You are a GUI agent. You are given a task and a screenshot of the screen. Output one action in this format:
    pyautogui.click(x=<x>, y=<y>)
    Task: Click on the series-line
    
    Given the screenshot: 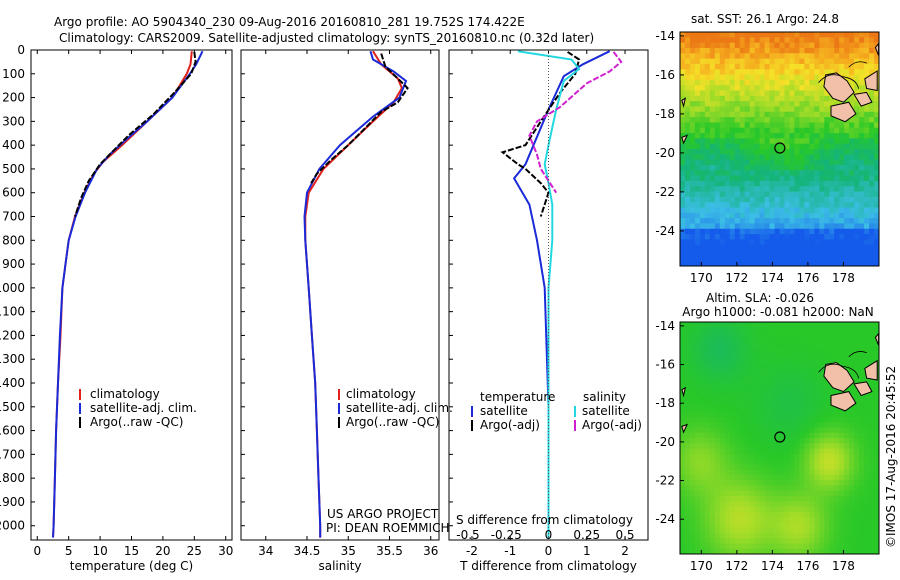 What is the action you would take?
    pyautogui.click(x=128, y=294)
    